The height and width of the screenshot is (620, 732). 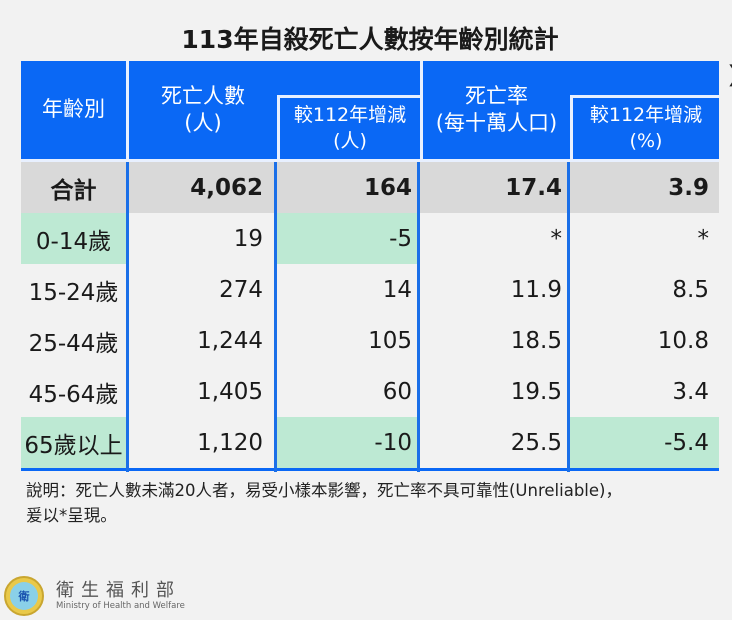 What do you see at coordinates (646, 140) in the screenshot?
I see `header-rate-change-unit: (%)` at bounding box center [646, 140].